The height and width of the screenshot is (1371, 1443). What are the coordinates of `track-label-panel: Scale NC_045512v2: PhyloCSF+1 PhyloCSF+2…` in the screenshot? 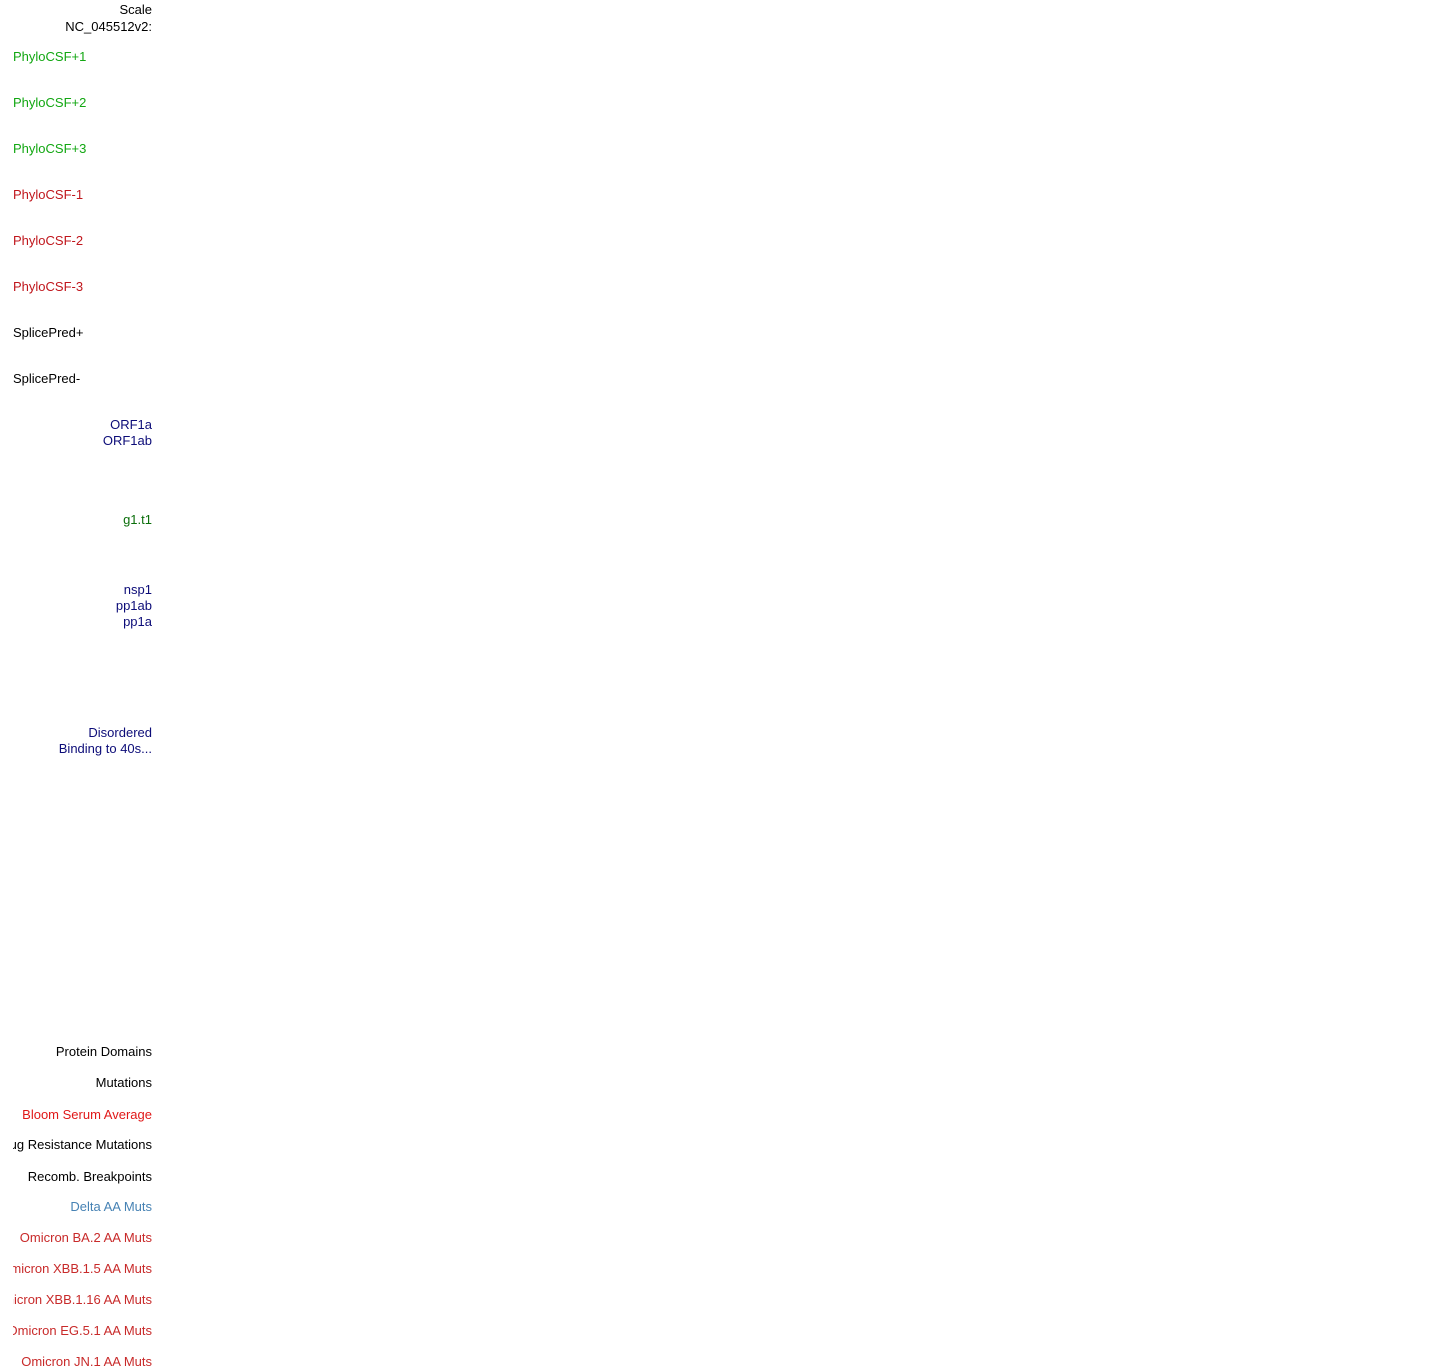 It's located at (82, 685).